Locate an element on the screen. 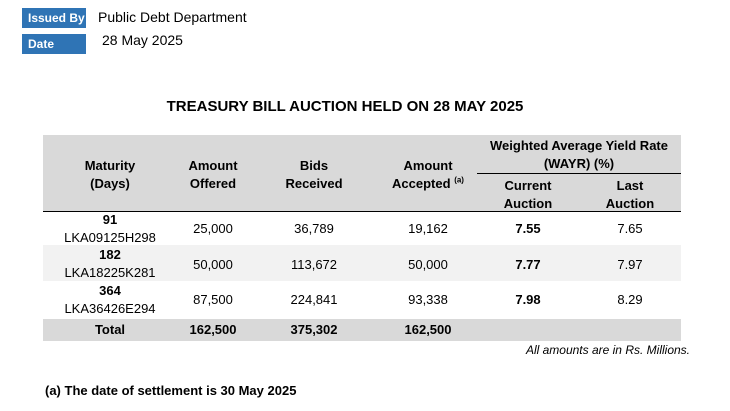  total-label: Total is located at coordinates (110, 329).